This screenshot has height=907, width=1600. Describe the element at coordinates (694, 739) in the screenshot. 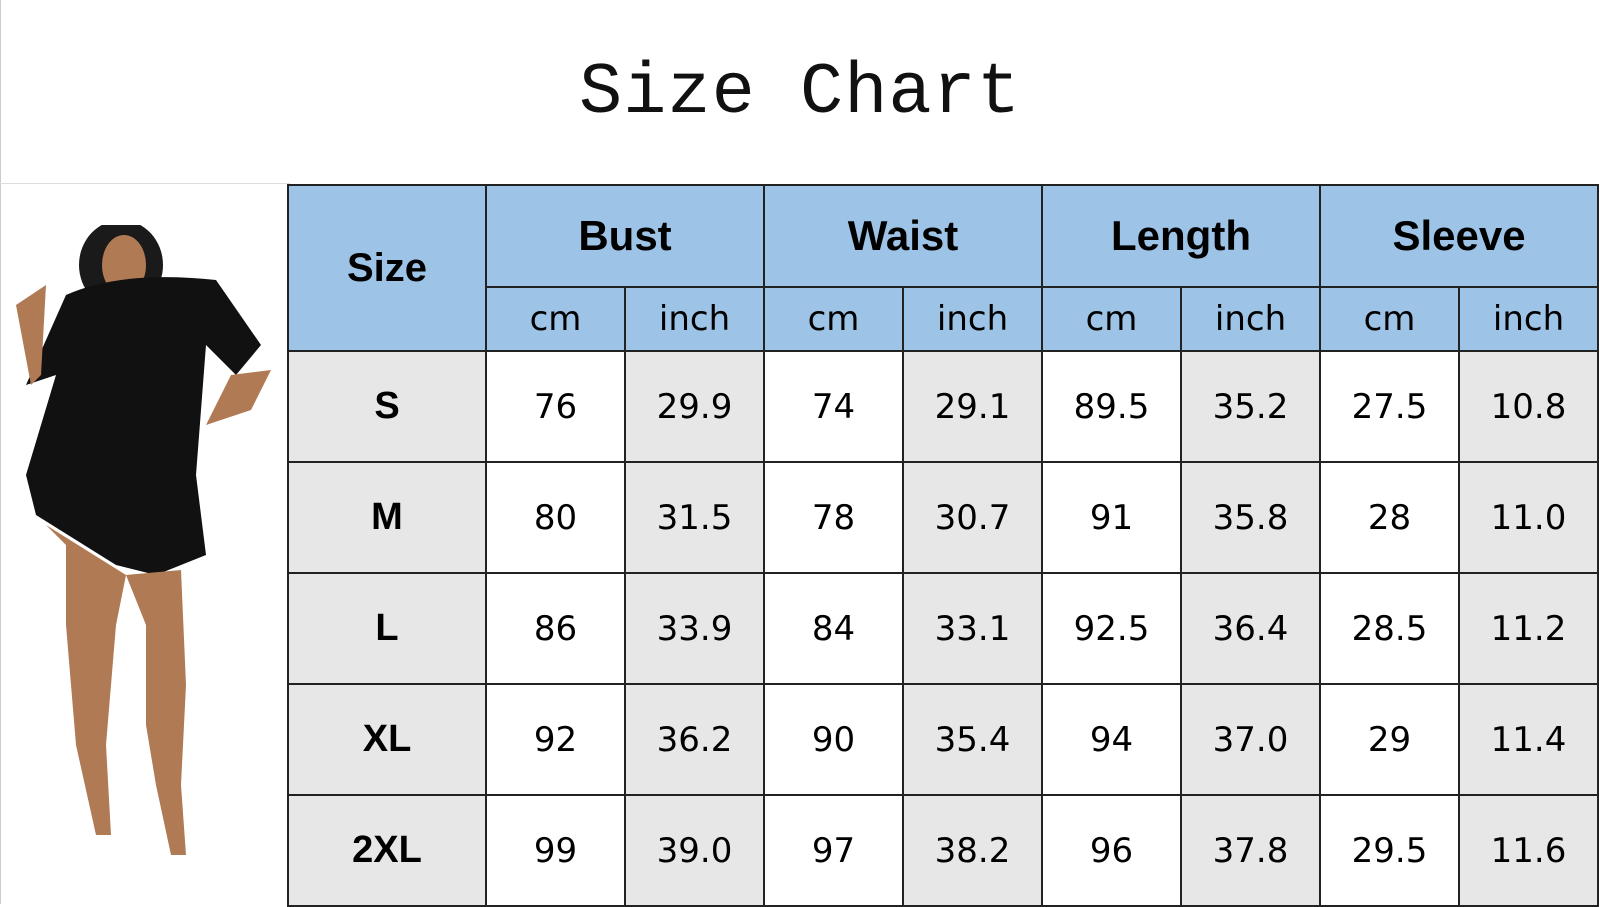

I see `inch-cell: 36.2` at that location.